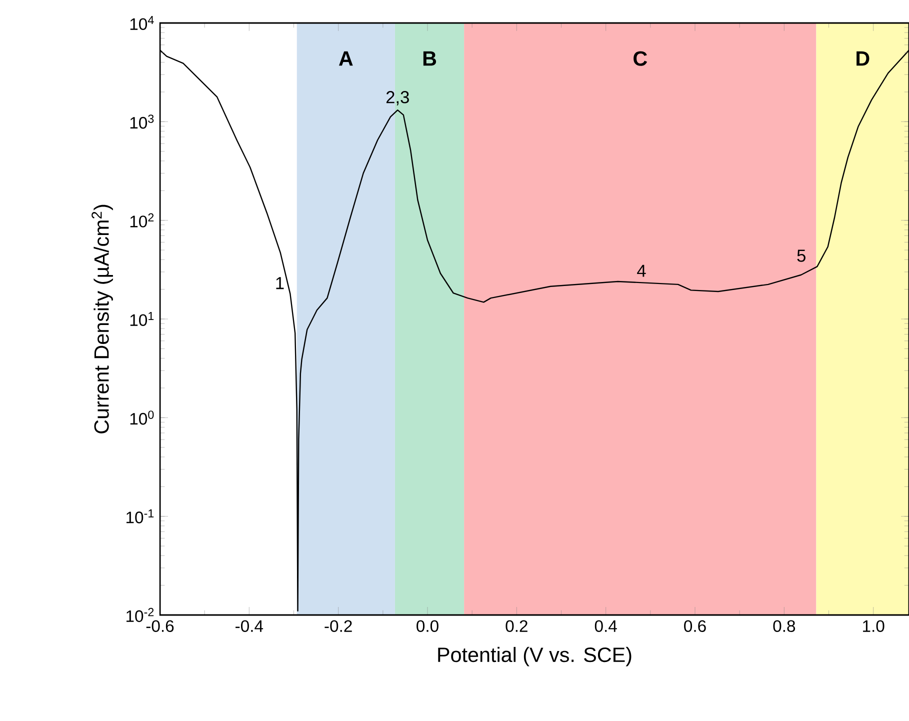 This screenshot has height=721, width=909. Describe the element at coordinates (517, 626) in the screenshot. I see `x-tick-label: 0.2` at that location.